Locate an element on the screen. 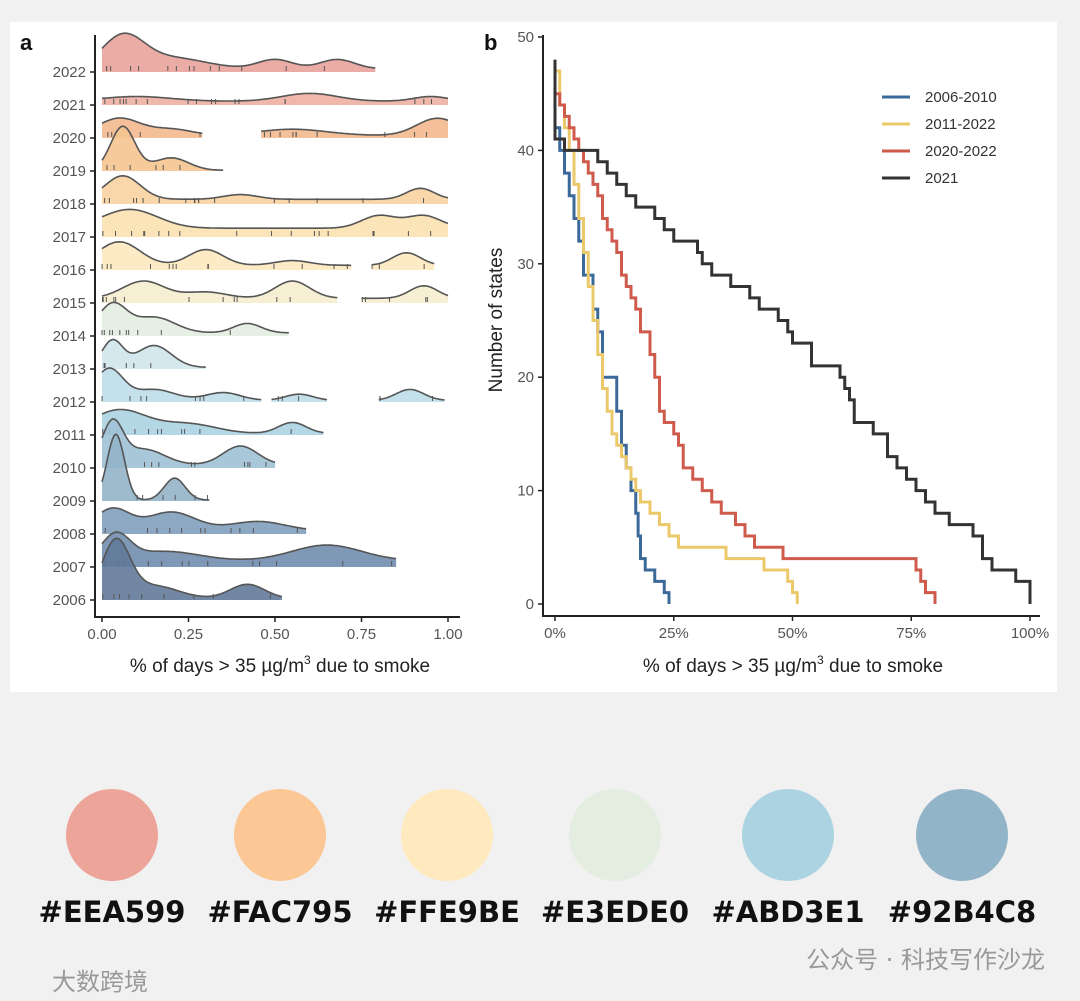  x-tick-label-b: 100% is located at coordinates (1030, 633).